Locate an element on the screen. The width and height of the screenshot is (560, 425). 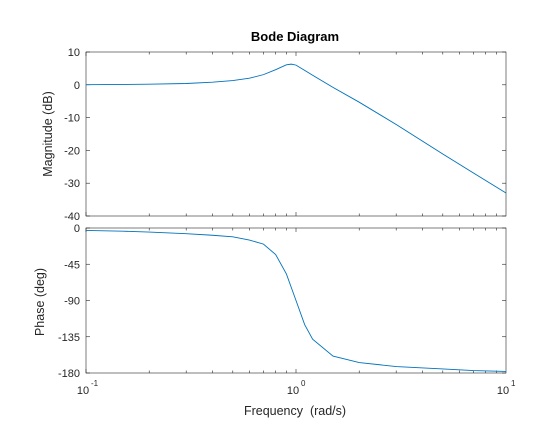
x-tick-label: 10⁻¹ is located at coordinates (88, 388).